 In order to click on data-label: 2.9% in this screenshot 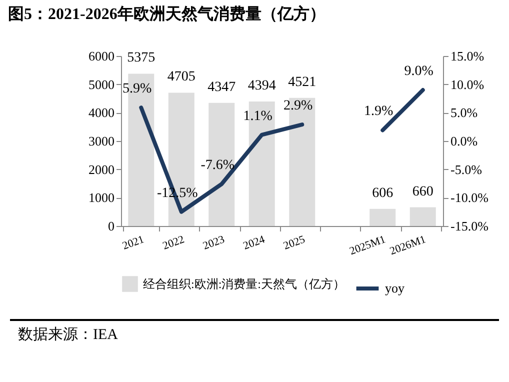, I will do `click(299, 106)`.